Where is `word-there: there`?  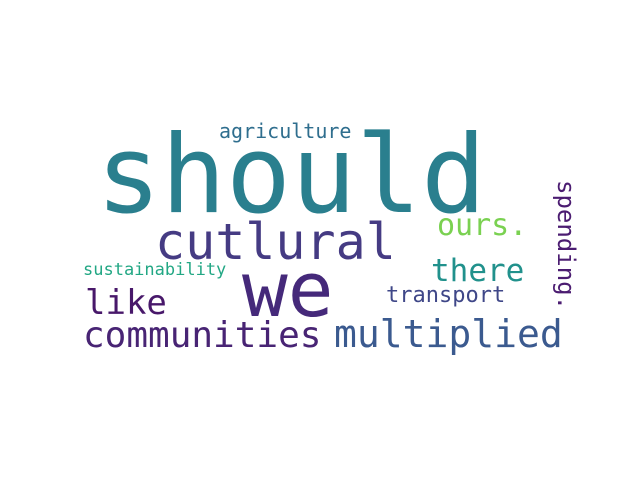 word-there: there is located at coordinates (478, 271).